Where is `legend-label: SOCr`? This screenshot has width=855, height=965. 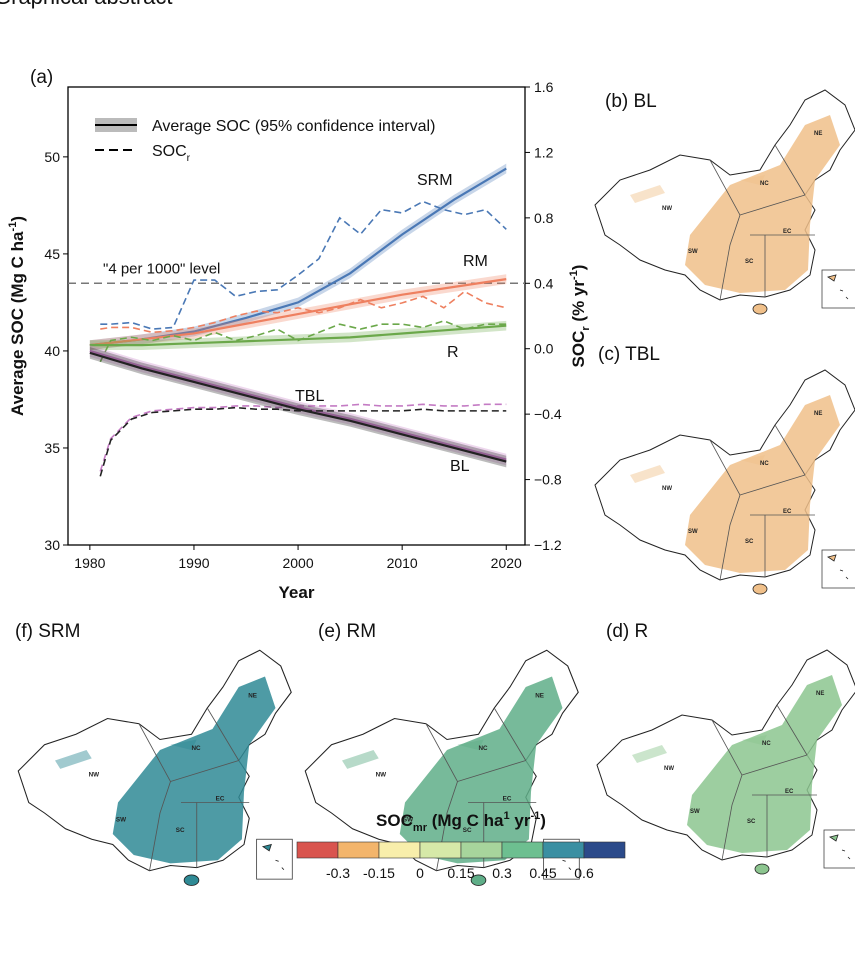 legend-label: SOCr is located at coordinates (171, 153).